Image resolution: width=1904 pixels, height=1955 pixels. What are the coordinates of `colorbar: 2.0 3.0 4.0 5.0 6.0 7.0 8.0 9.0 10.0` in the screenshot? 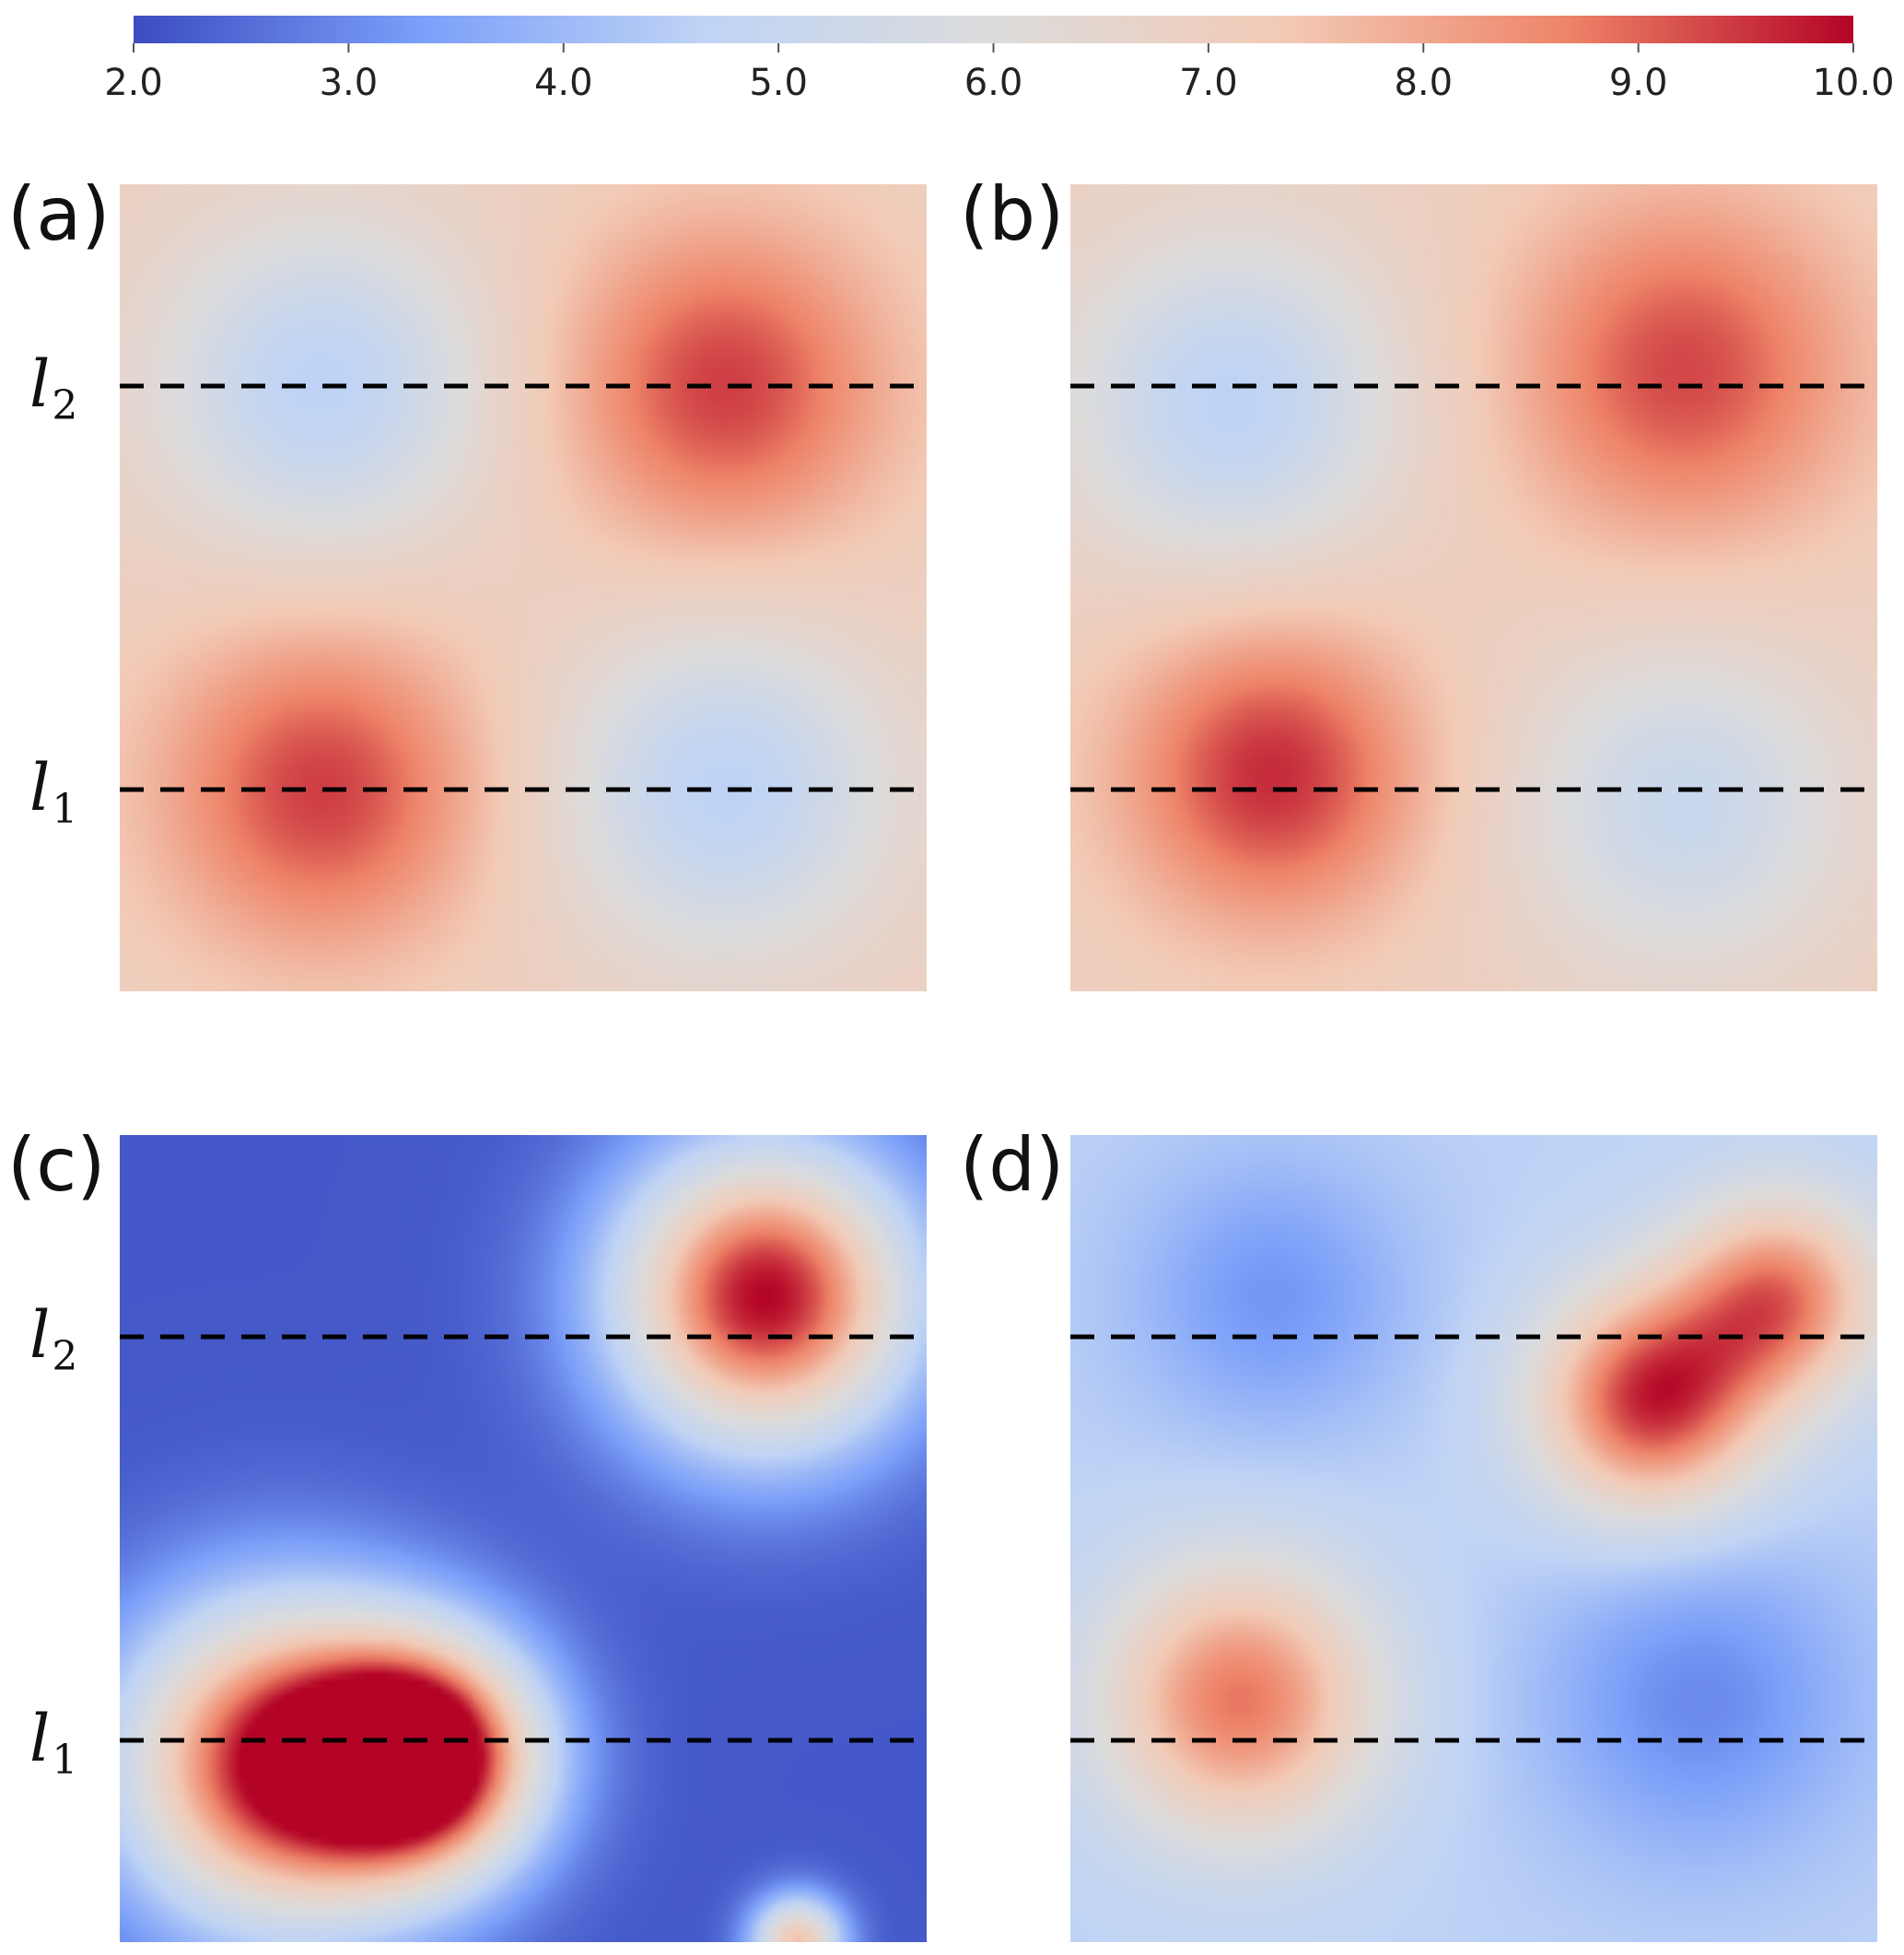 It's located at (999, 60).